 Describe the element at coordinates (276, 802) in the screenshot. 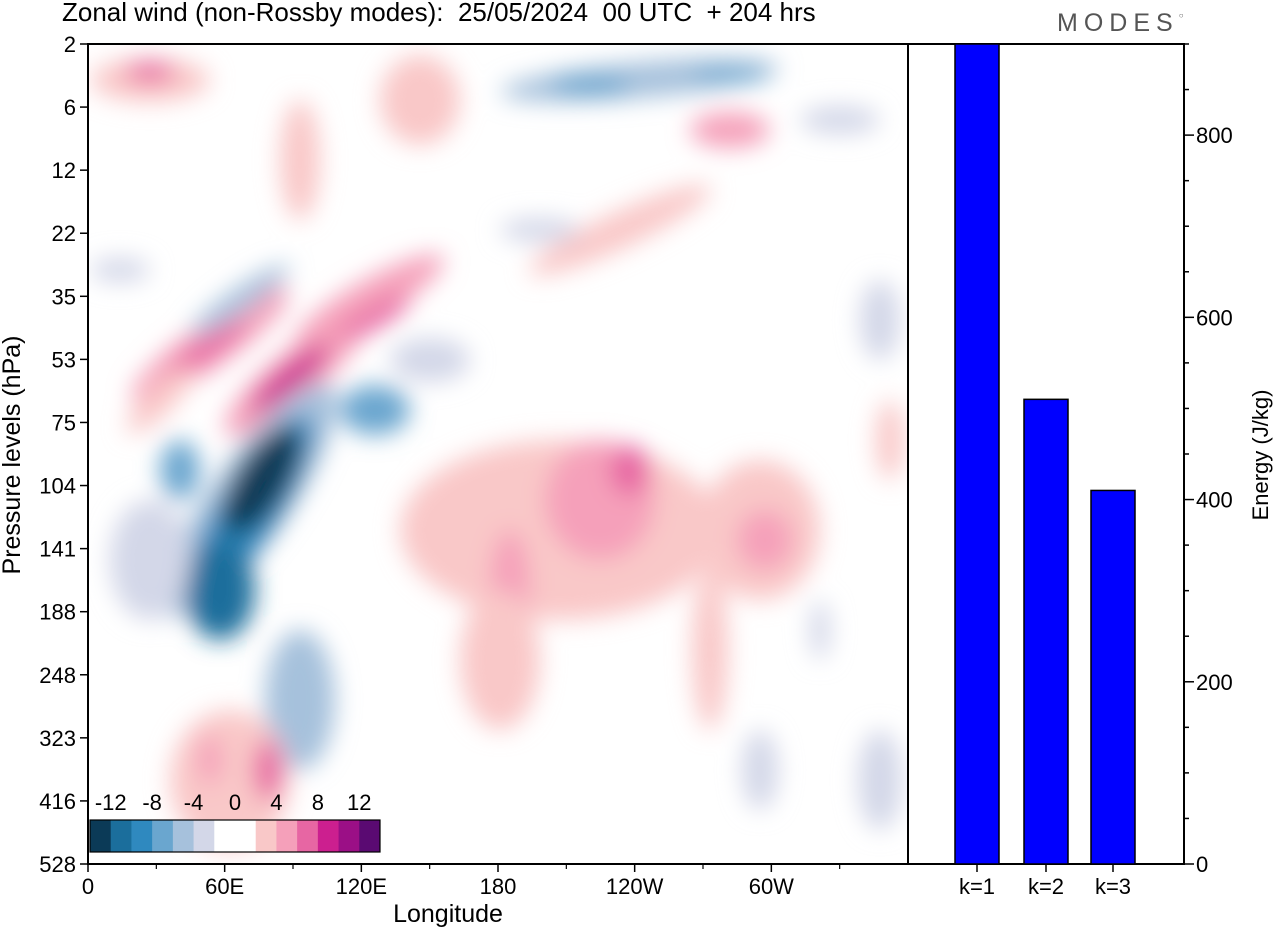

I see `colorbar-tick-label: 4` at that location.